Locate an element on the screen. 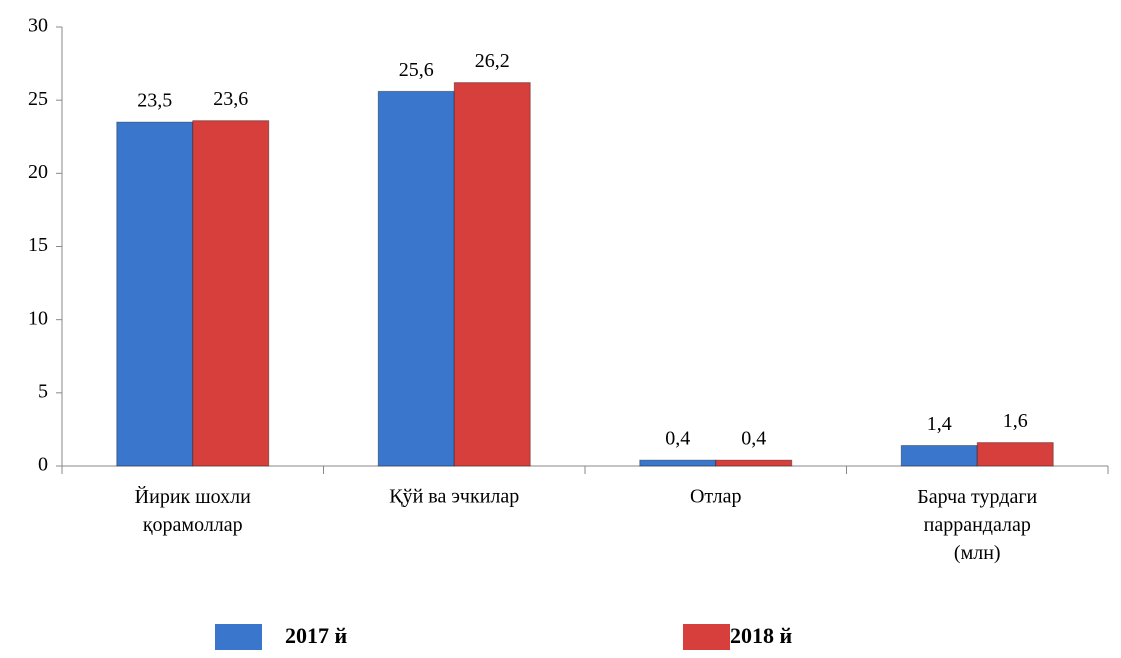 The width and height of the screenshot is (1121, 658). data-label: 1,4 is located at coordinates (939, 424).